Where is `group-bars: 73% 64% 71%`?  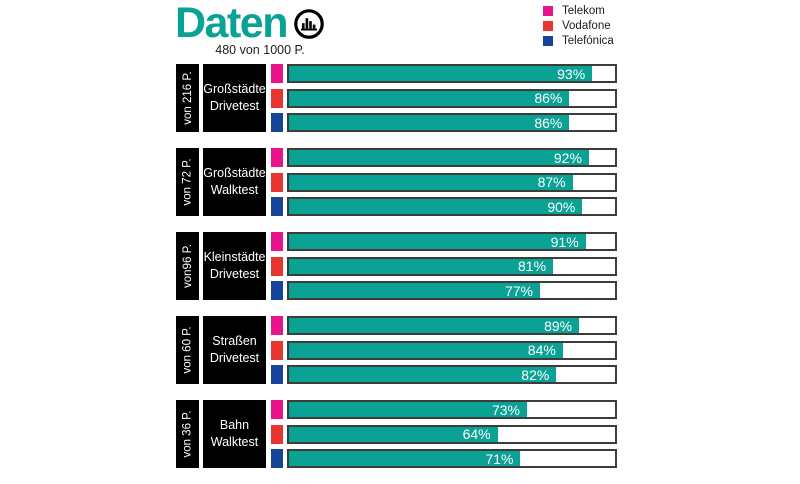 group-bars: 73% 64% 71% is located at coordinates (444, 434).